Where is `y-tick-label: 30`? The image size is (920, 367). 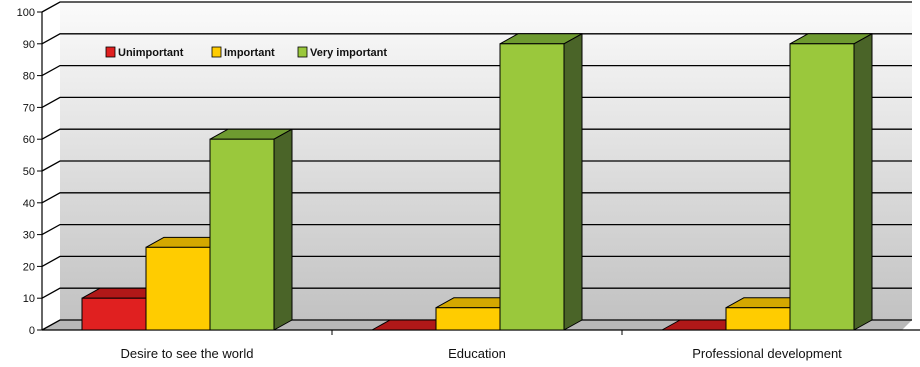 y-tick-label: 30 is located at coordinates (29, 236).